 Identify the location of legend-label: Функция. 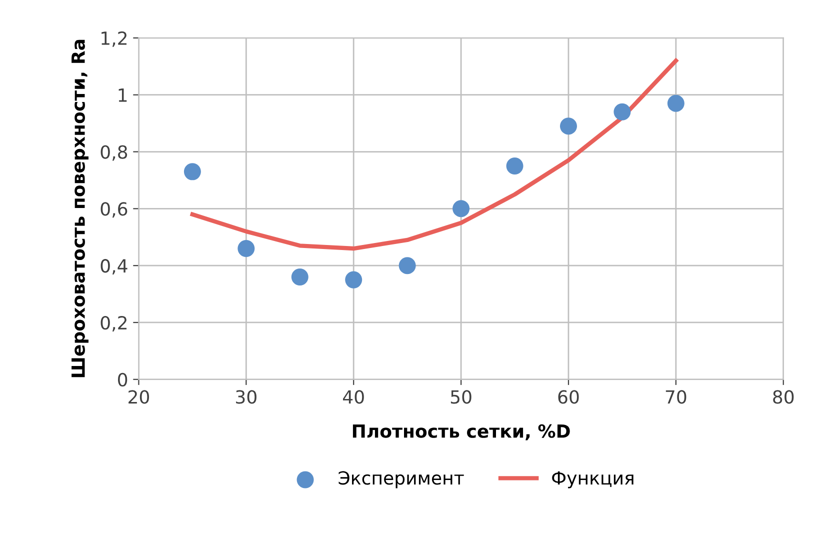
(593, 479).